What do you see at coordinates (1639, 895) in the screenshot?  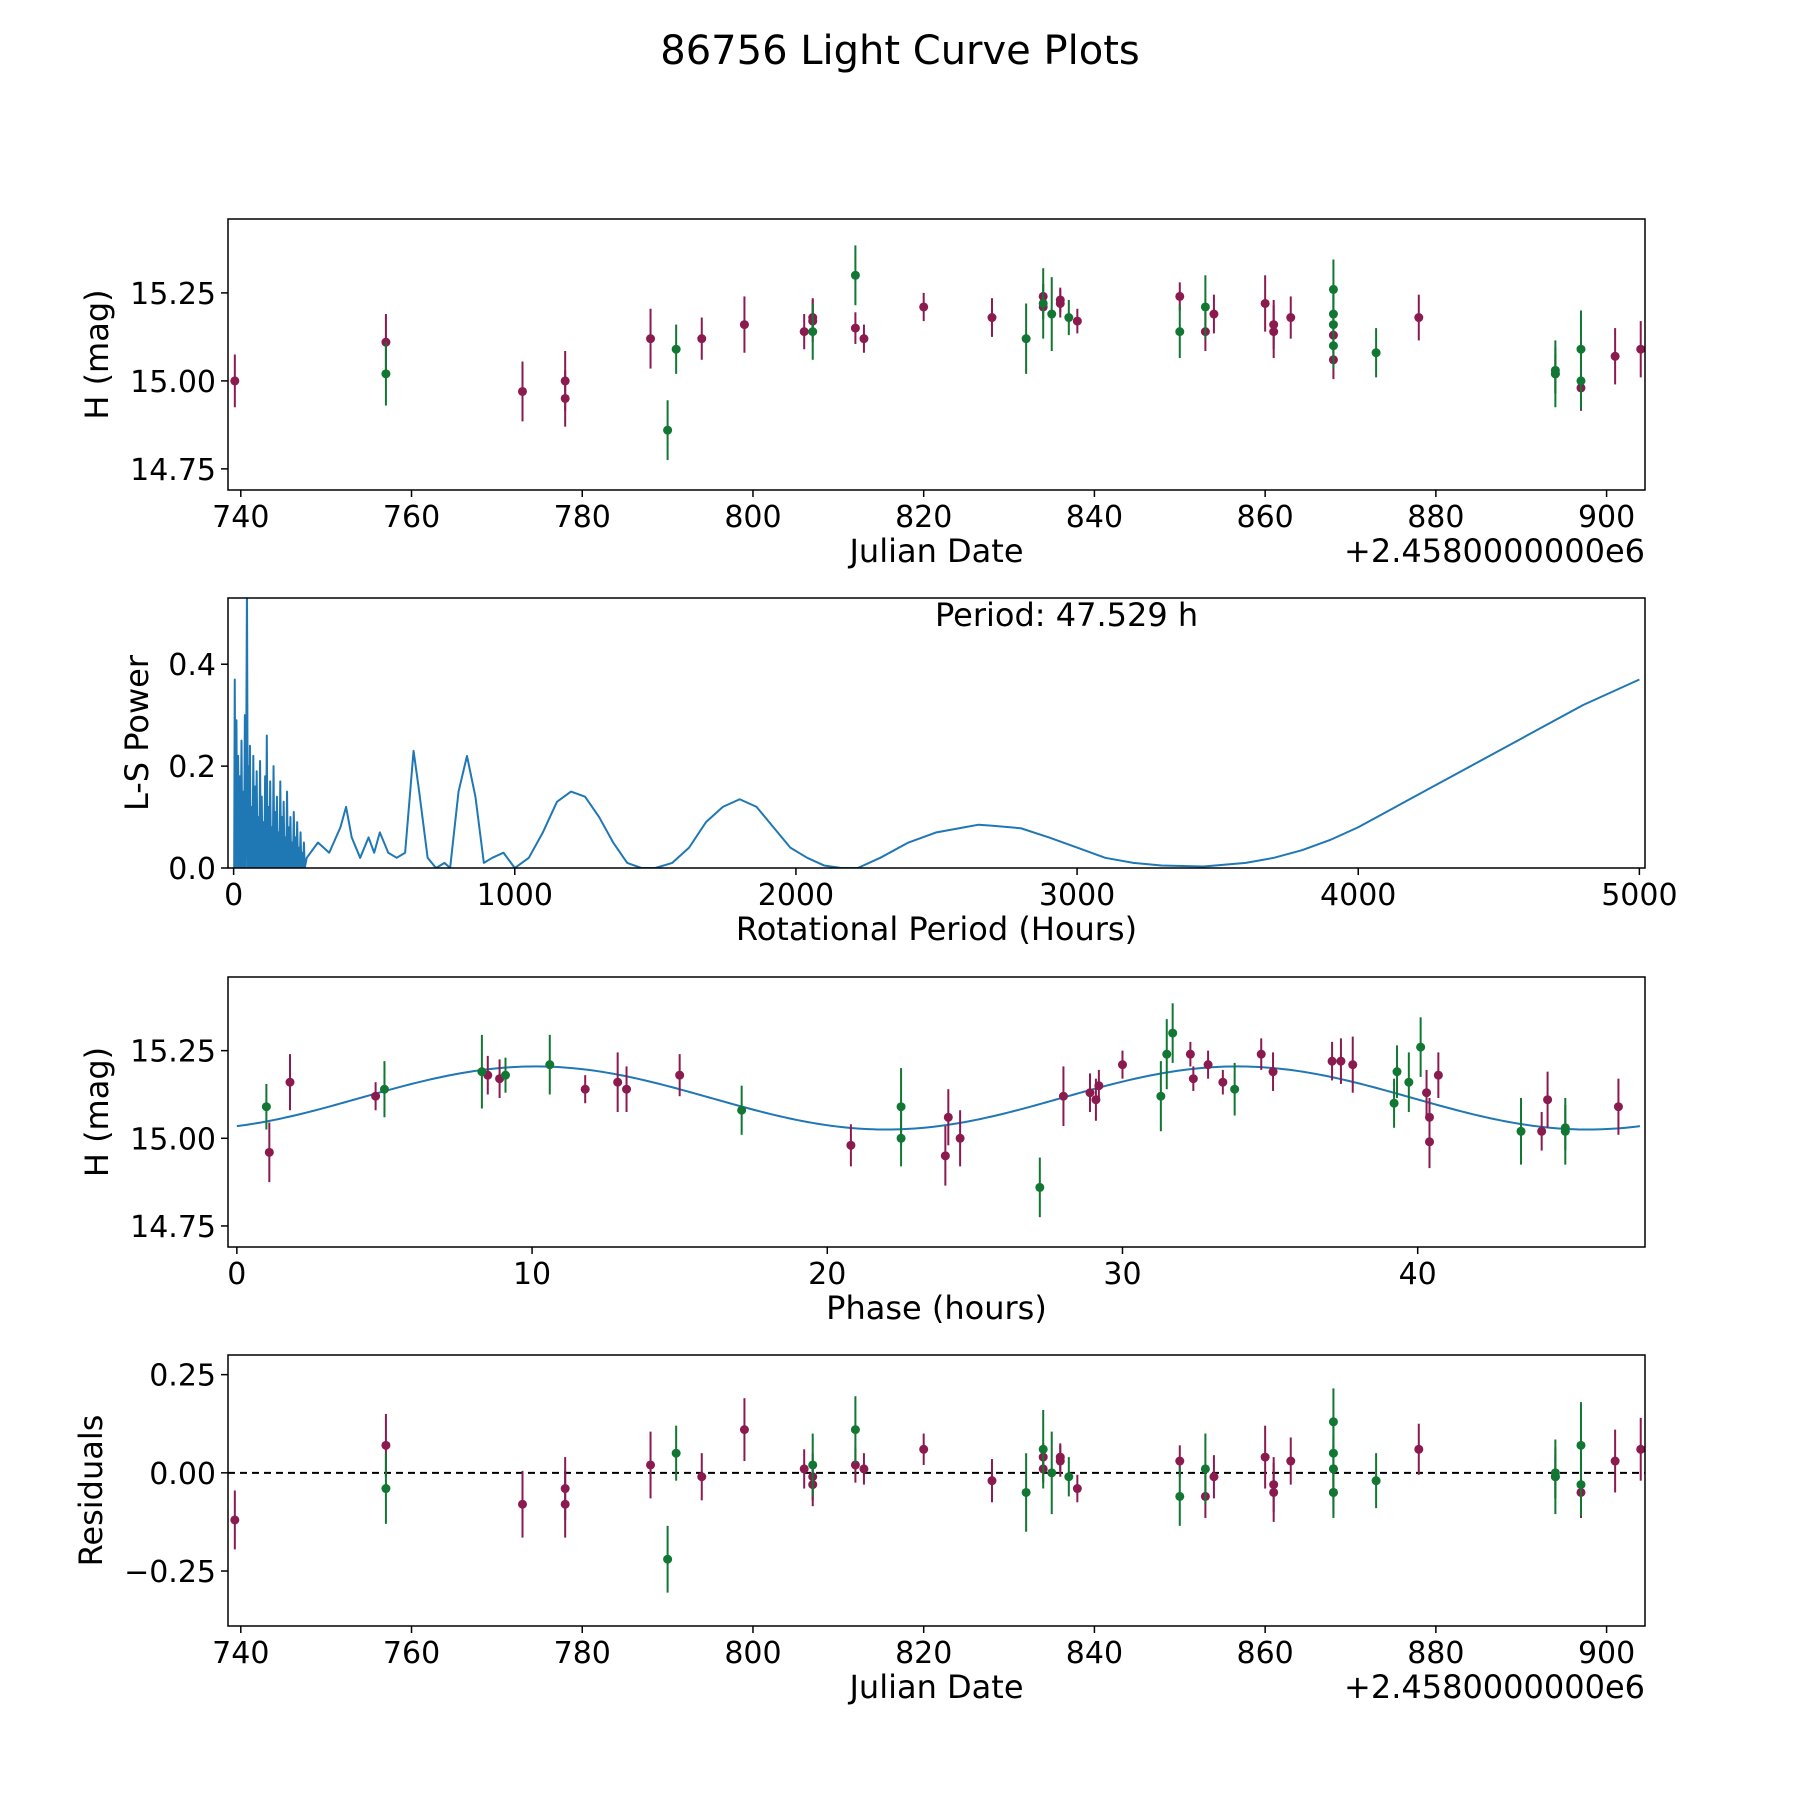 I see `periodogram-xtick-label: 5000` at bounding box center [1639, 895].